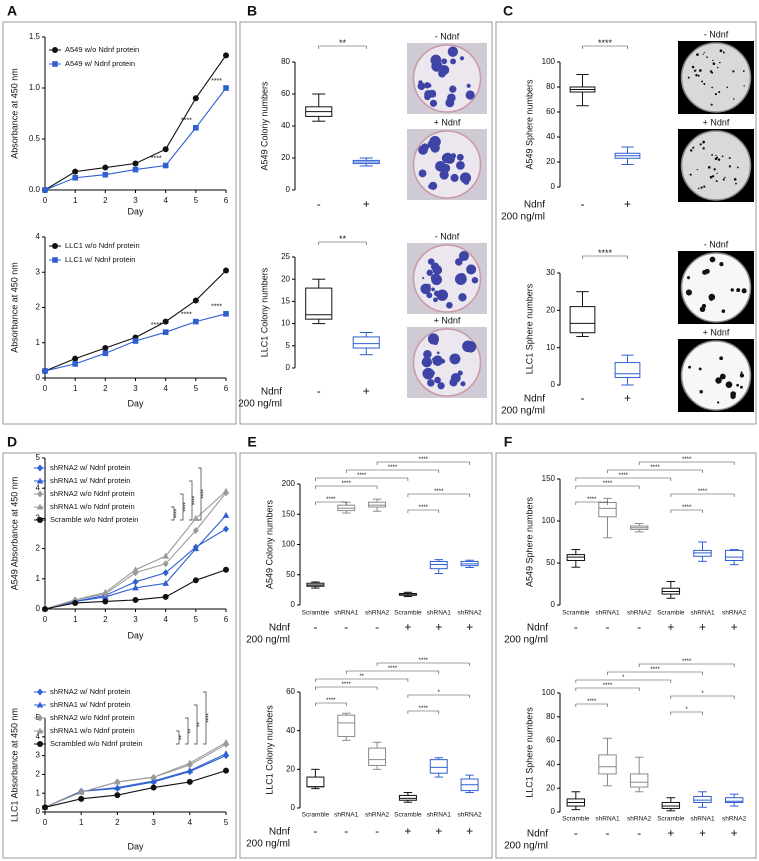 This screenshot has width=759, height=861. Describe the element at coordinates (639, 613) in the screenshot. I see `category-label: shRNA2` at that location.